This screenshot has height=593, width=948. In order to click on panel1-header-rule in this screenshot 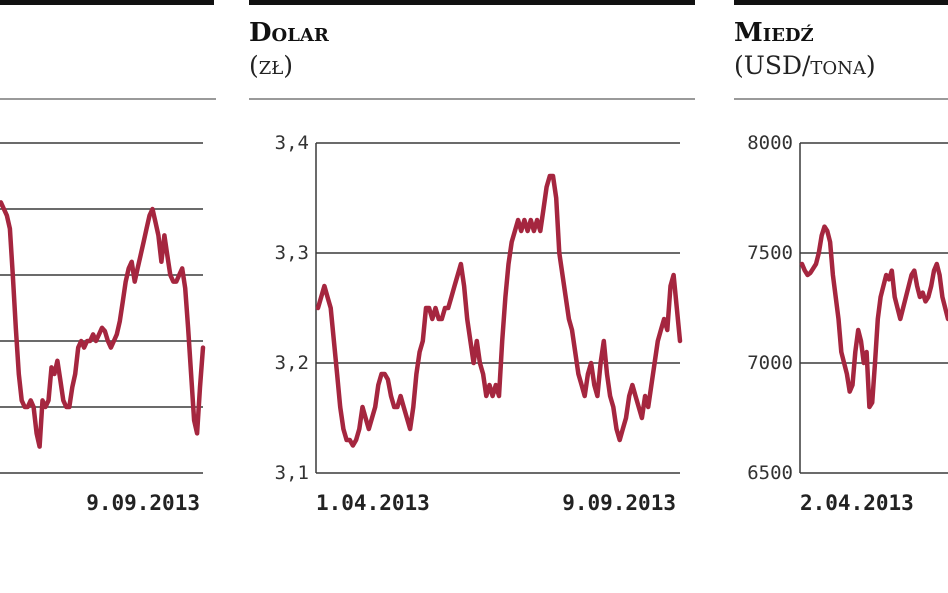, I will do `click(108, 99)`.